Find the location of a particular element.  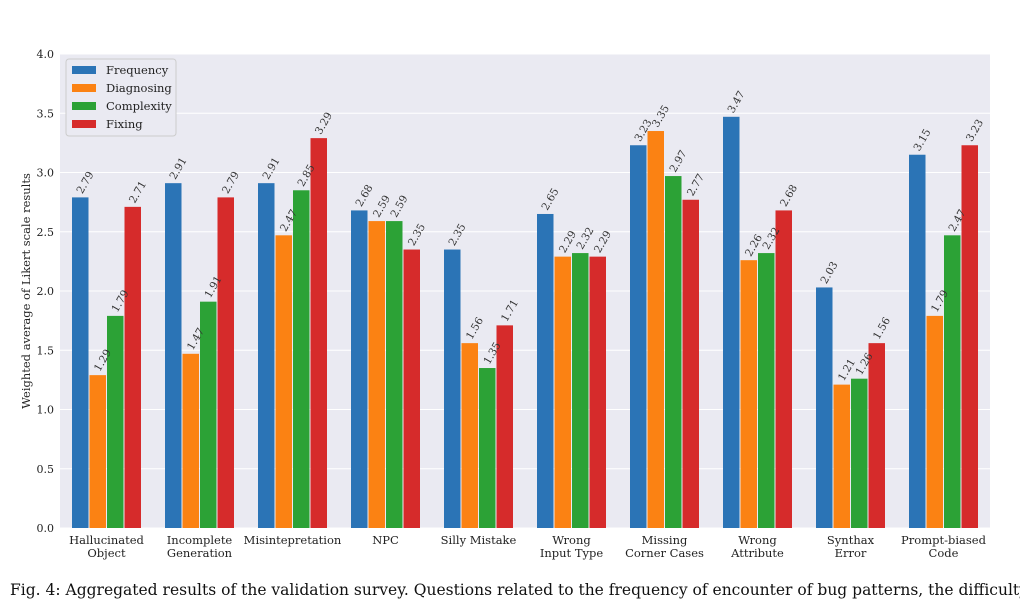

y-tick-label: 0.0 is located at coordinates (46, 528).